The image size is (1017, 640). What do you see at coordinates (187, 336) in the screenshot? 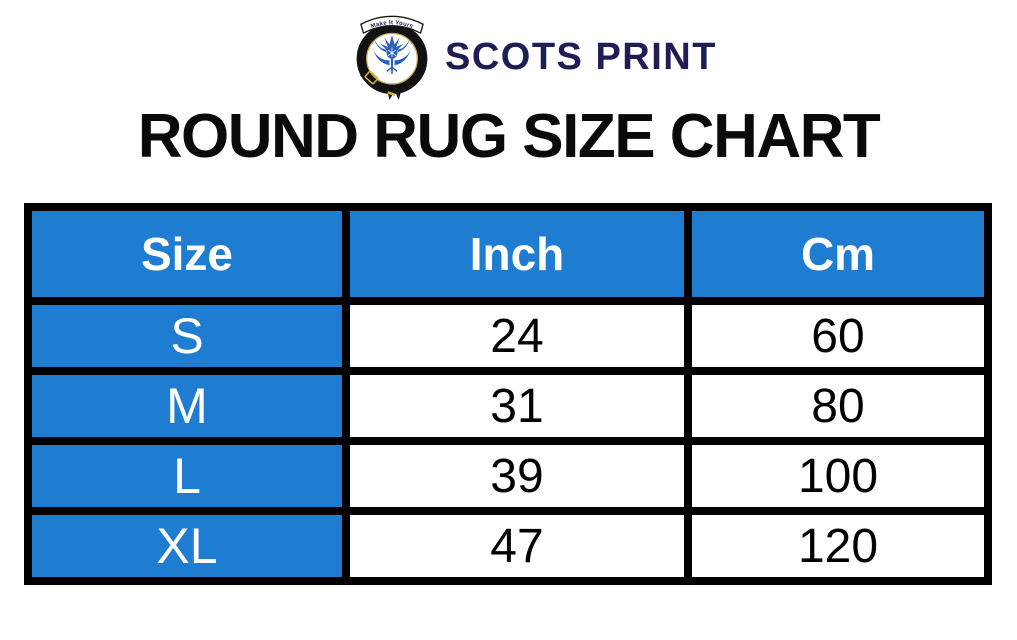
I see `size-cell: S` at bounding box center [187, 336].